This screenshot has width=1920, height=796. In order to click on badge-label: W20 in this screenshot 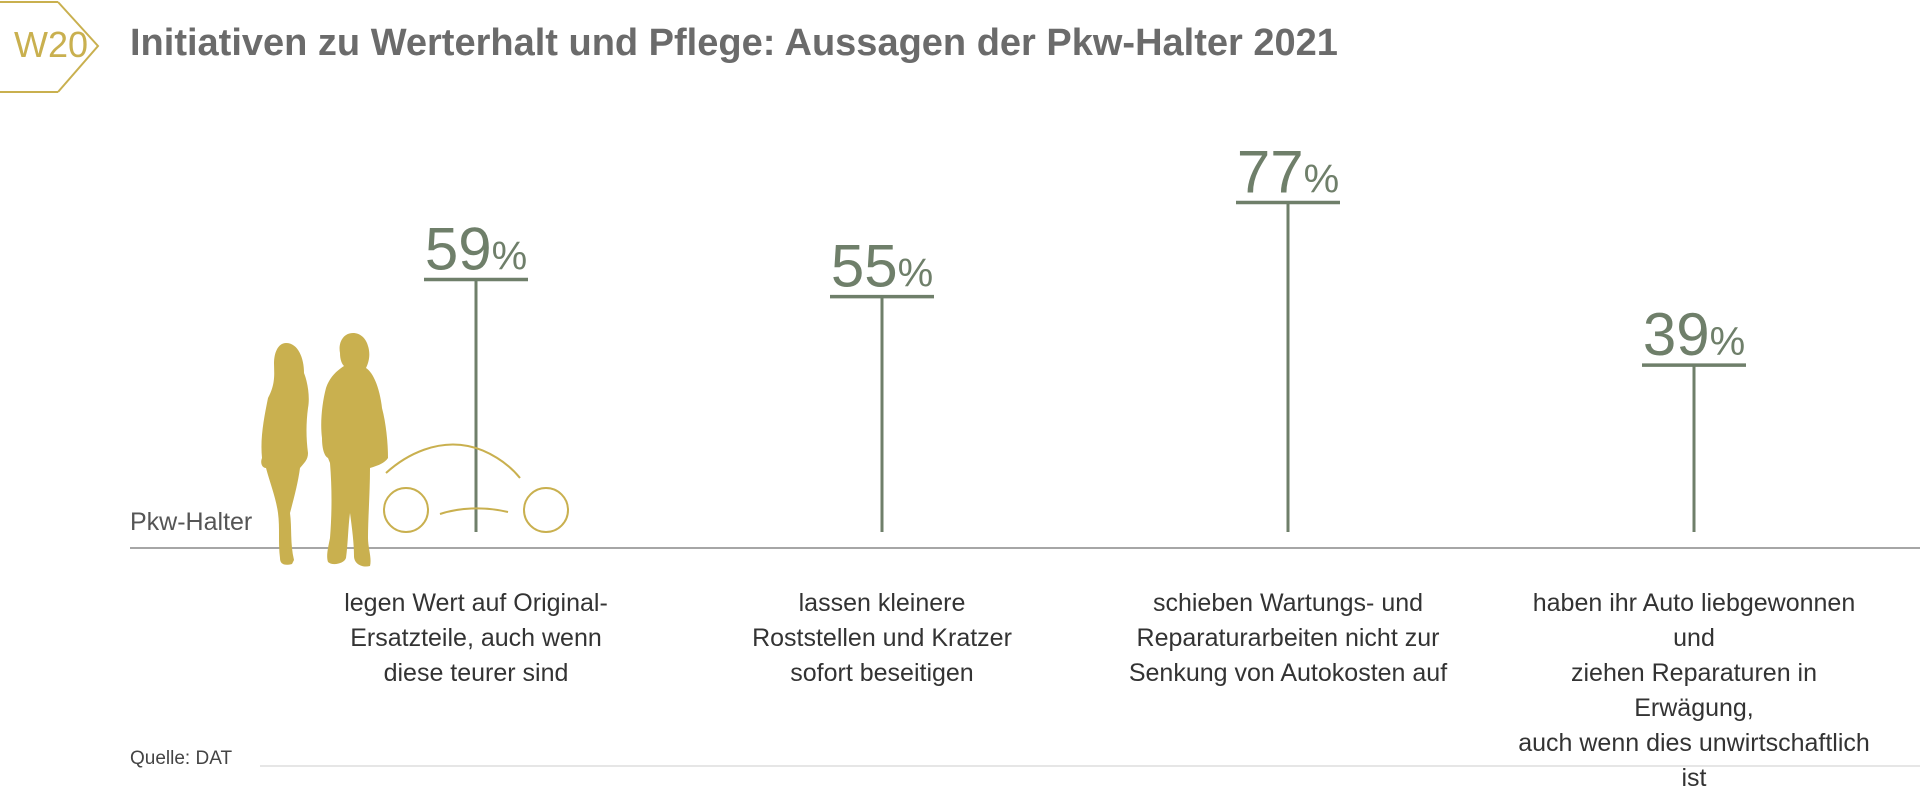, I will do `click(51, 44)`.